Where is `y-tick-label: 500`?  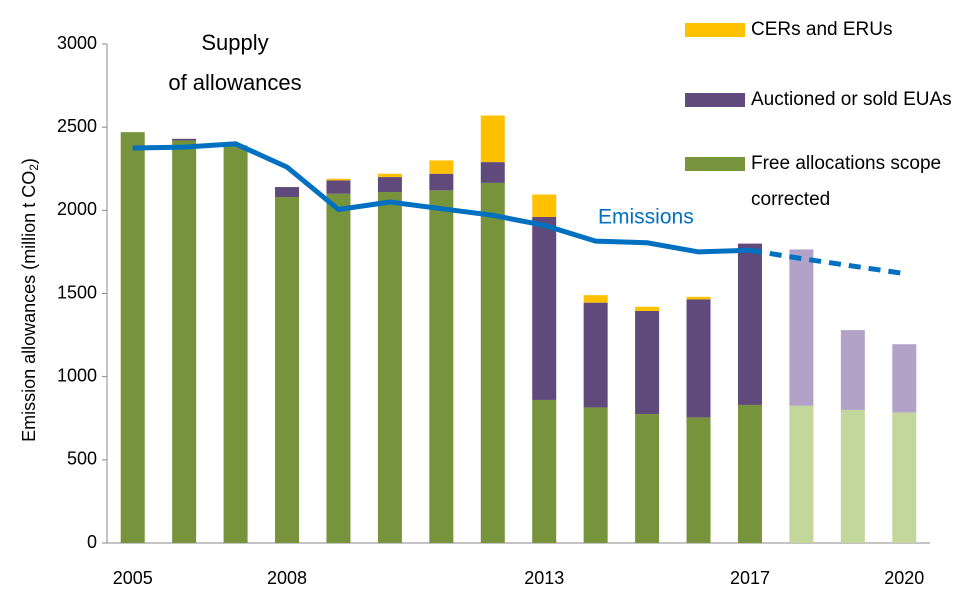 y-tick-label: 500 is located at coordinates (82, 459).